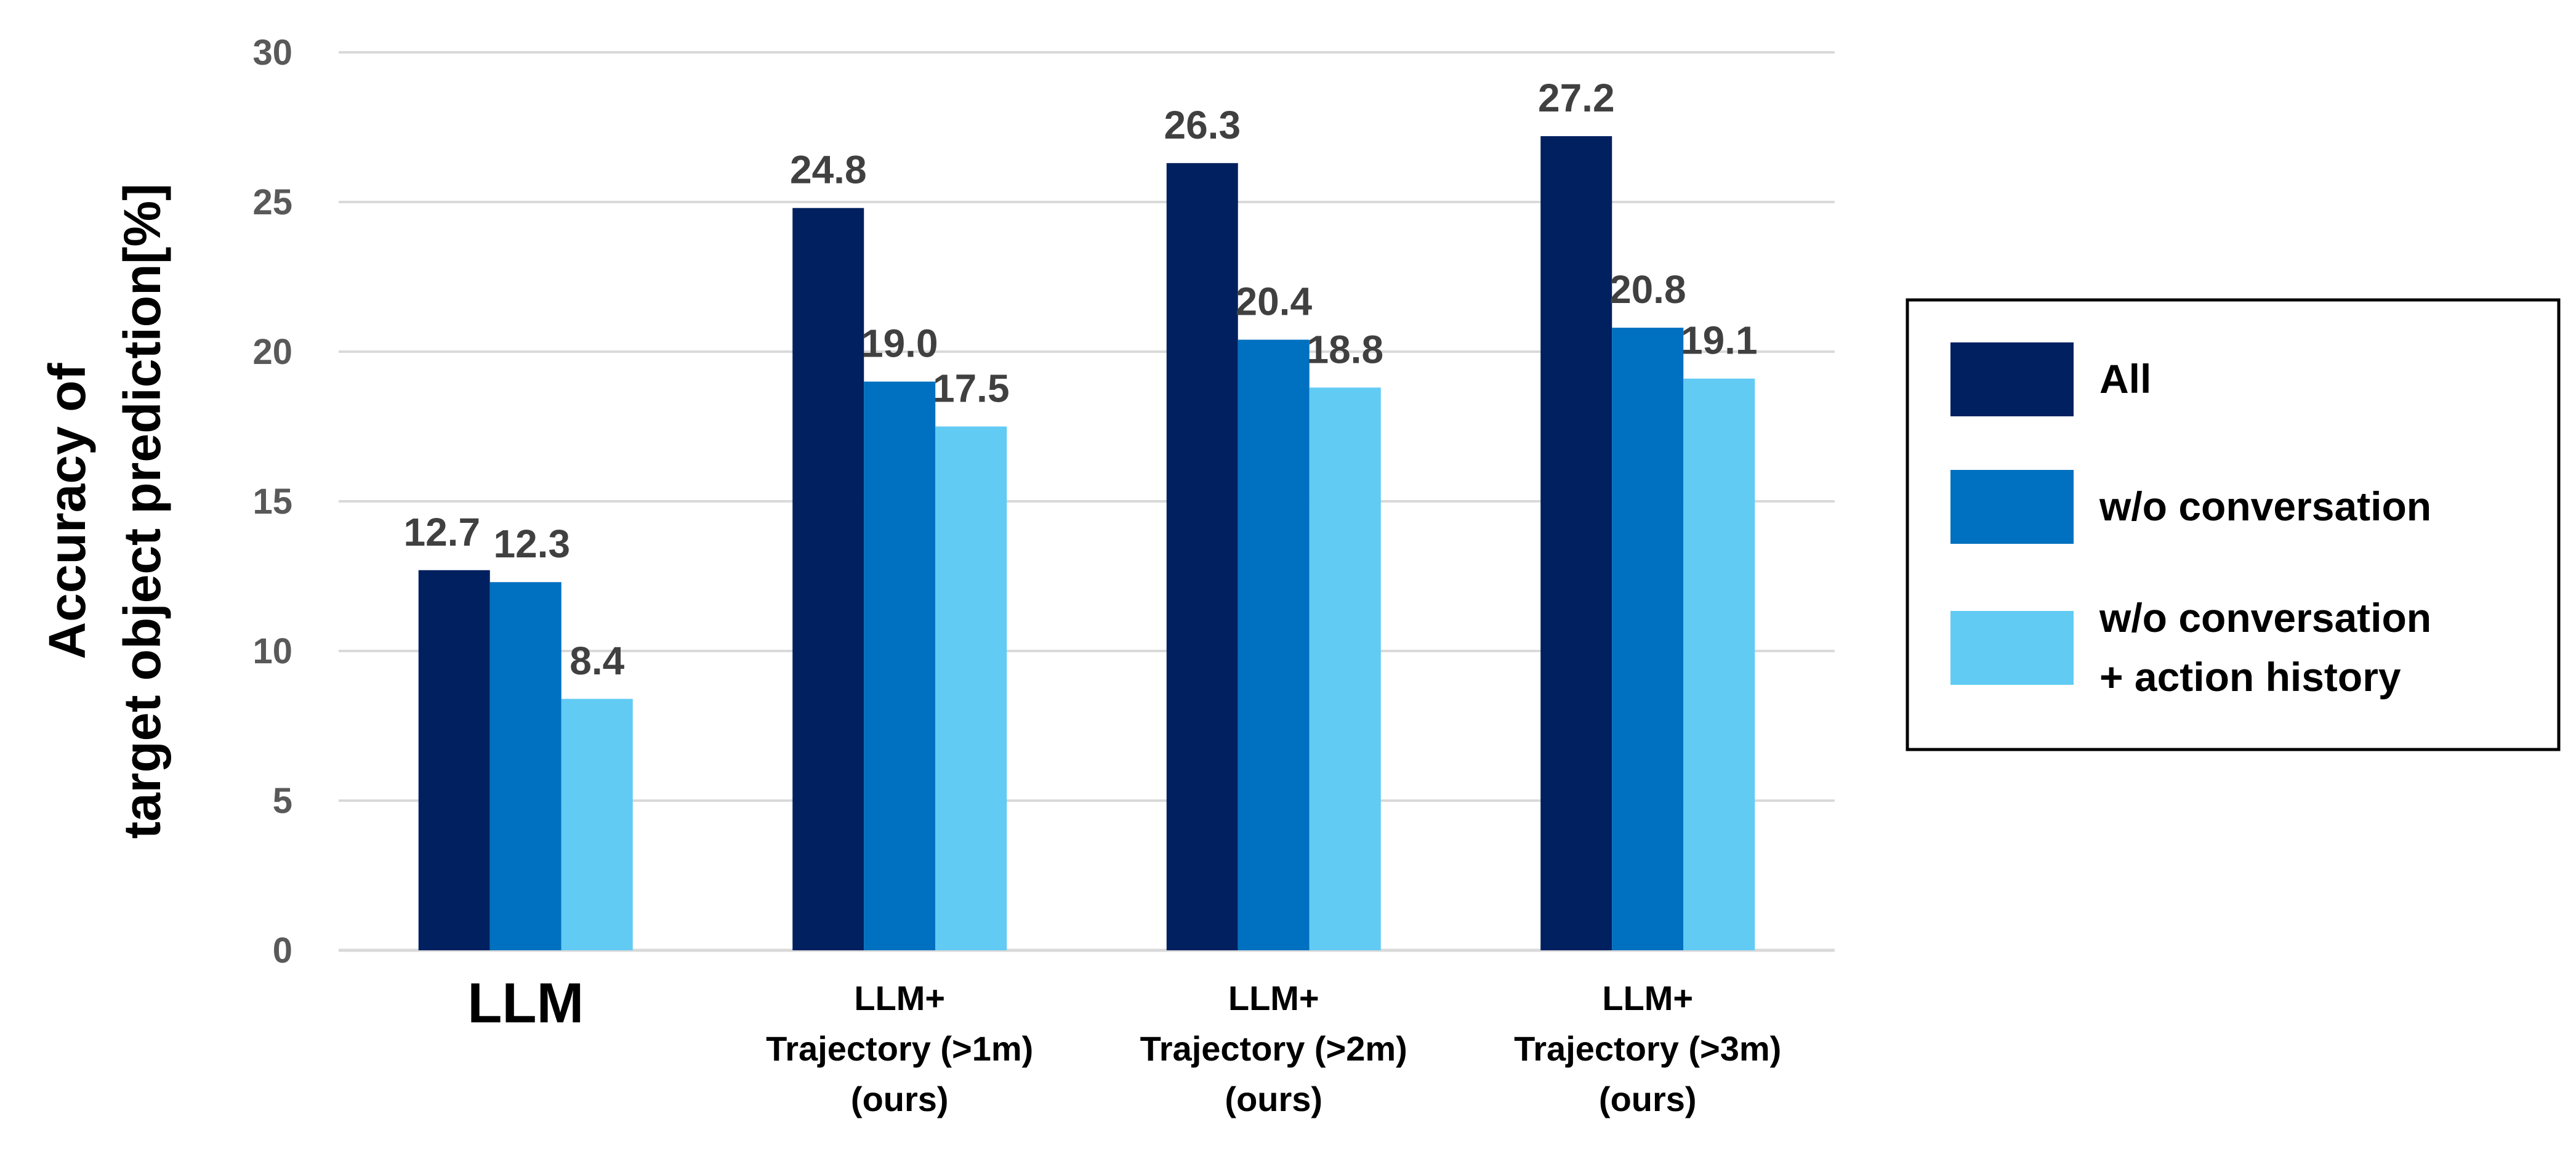  What do you see at coordinates (1344, 349) in the screenshot?
I see `data-label: 18.8` at bounding box center [1344, 349].